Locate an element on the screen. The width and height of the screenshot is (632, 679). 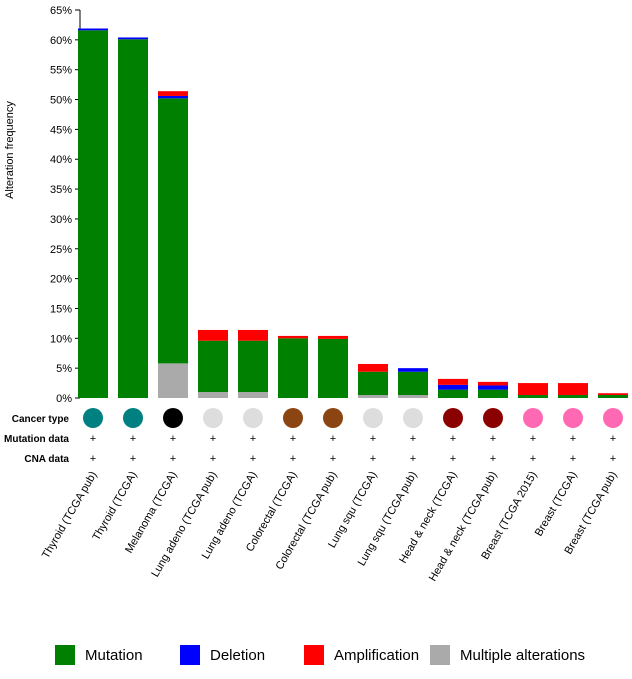
category-label: Thyroid (TCGA pub) is located at coordinates (70, 515).